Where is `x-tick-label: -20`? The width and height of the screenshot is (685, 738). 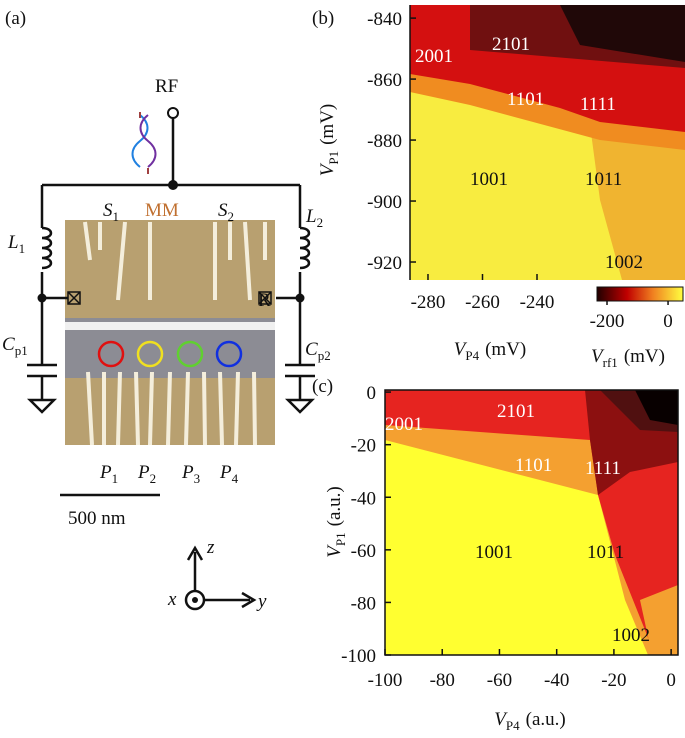 x-tick-label: -20 is located at coordinates (613, 680).